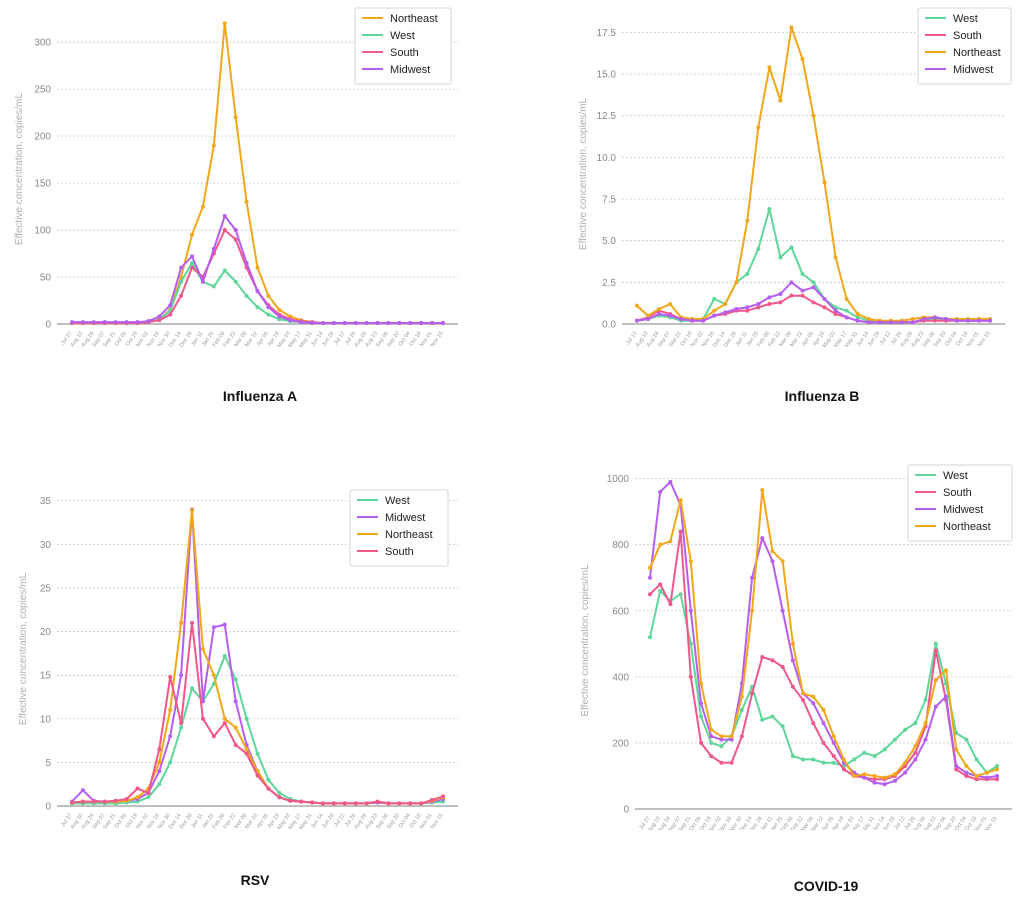  Describe the element at coordinates (46, 278) in the screenshot. I see `influenza-a-y-tick-label: 50` at that location.